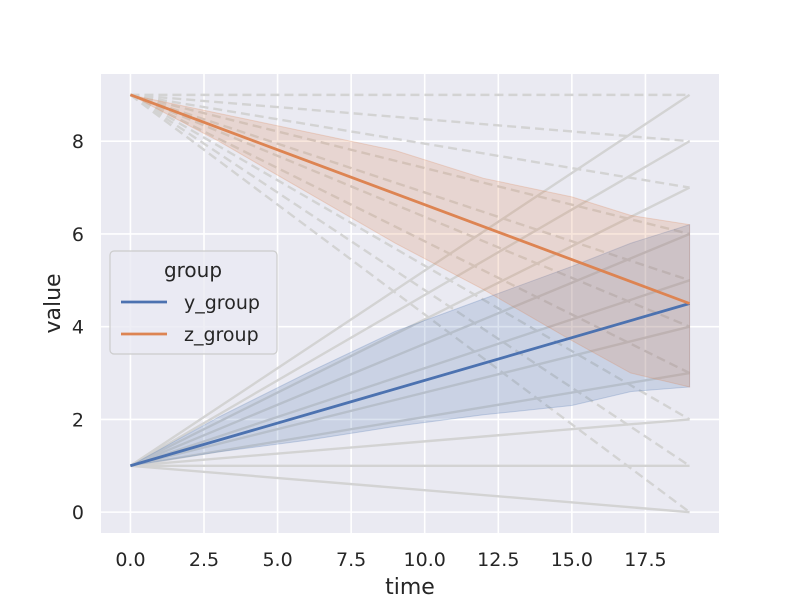 The image size is (800, 600). Describe the element at coordinates (78, 420) in the screenshot. I see `y-tick-label: 2` at that location.